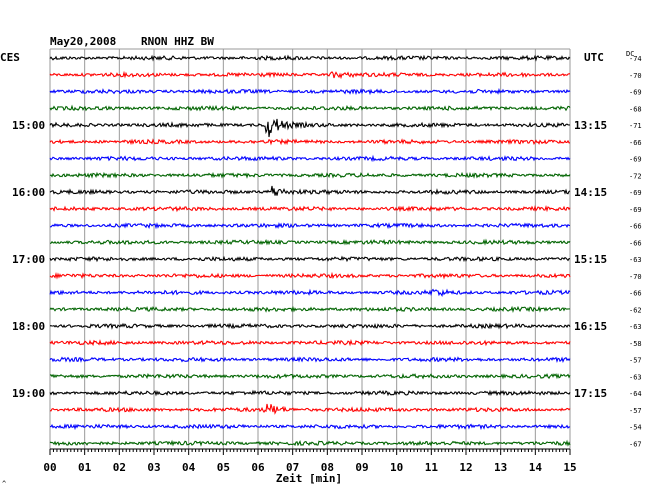  Describe the element at coordinates (635, 126) in the screenshot. I see `dc-offset-value: -71` at that location.